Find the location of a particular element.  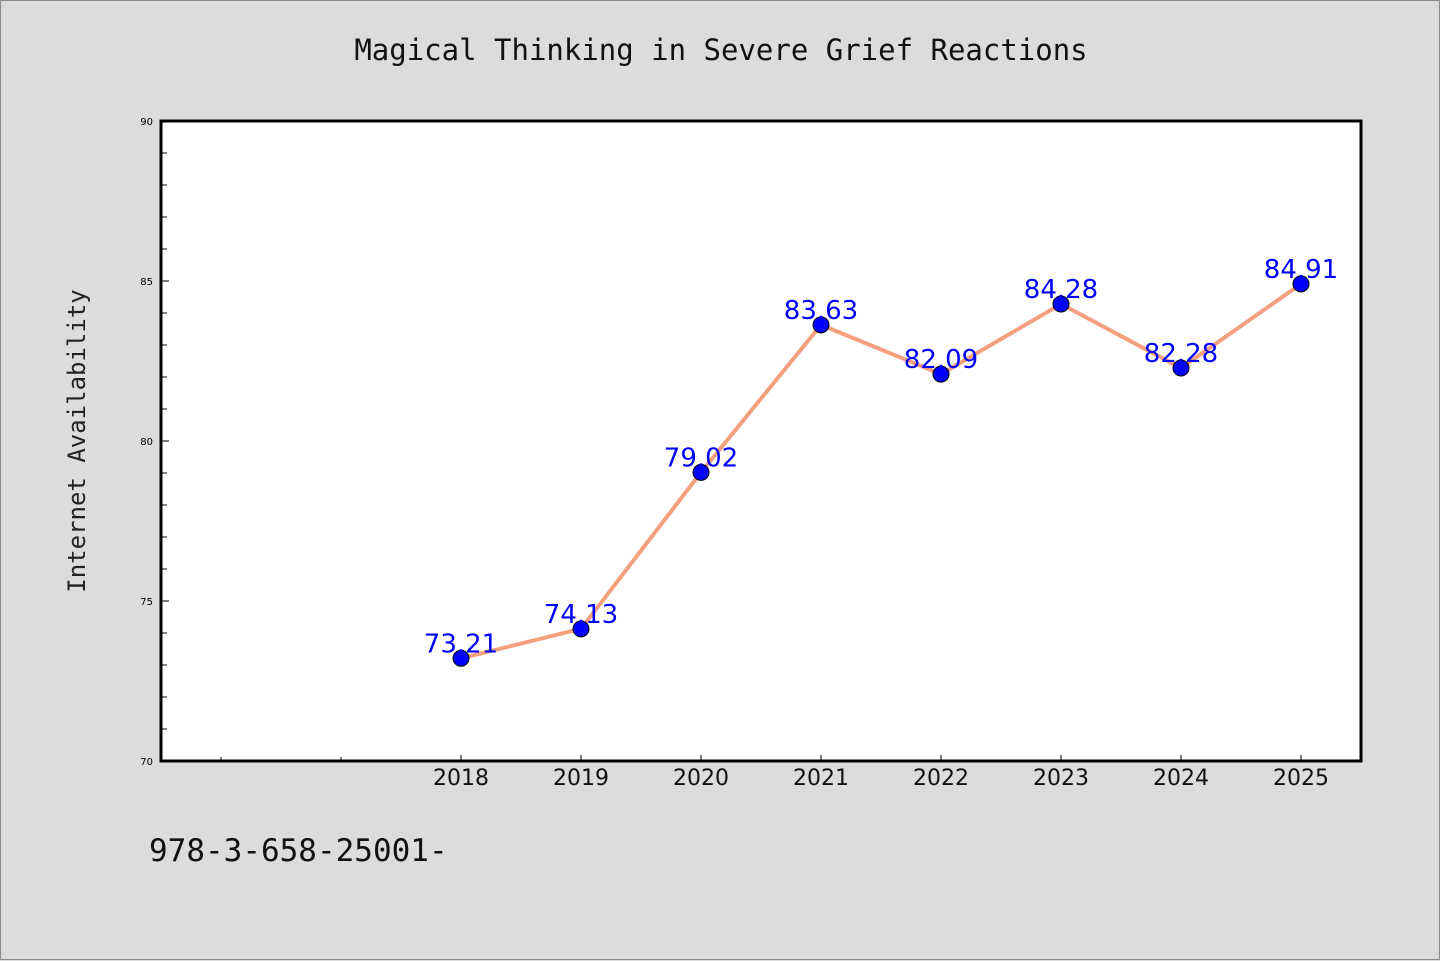

x-tick-label: 2023 is located at coordinates (1061, 778).